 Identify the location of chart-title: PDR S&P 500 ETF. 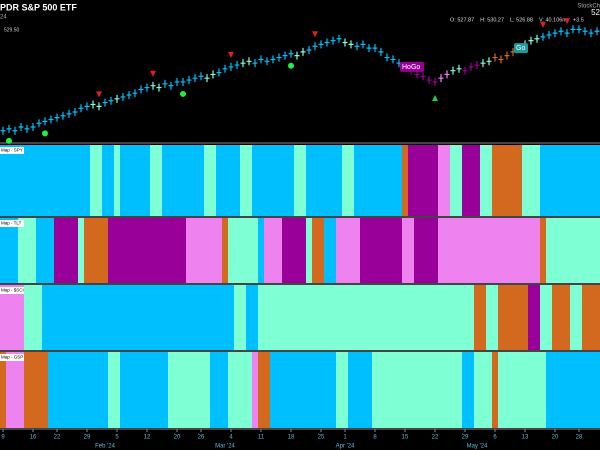
(38, 7).